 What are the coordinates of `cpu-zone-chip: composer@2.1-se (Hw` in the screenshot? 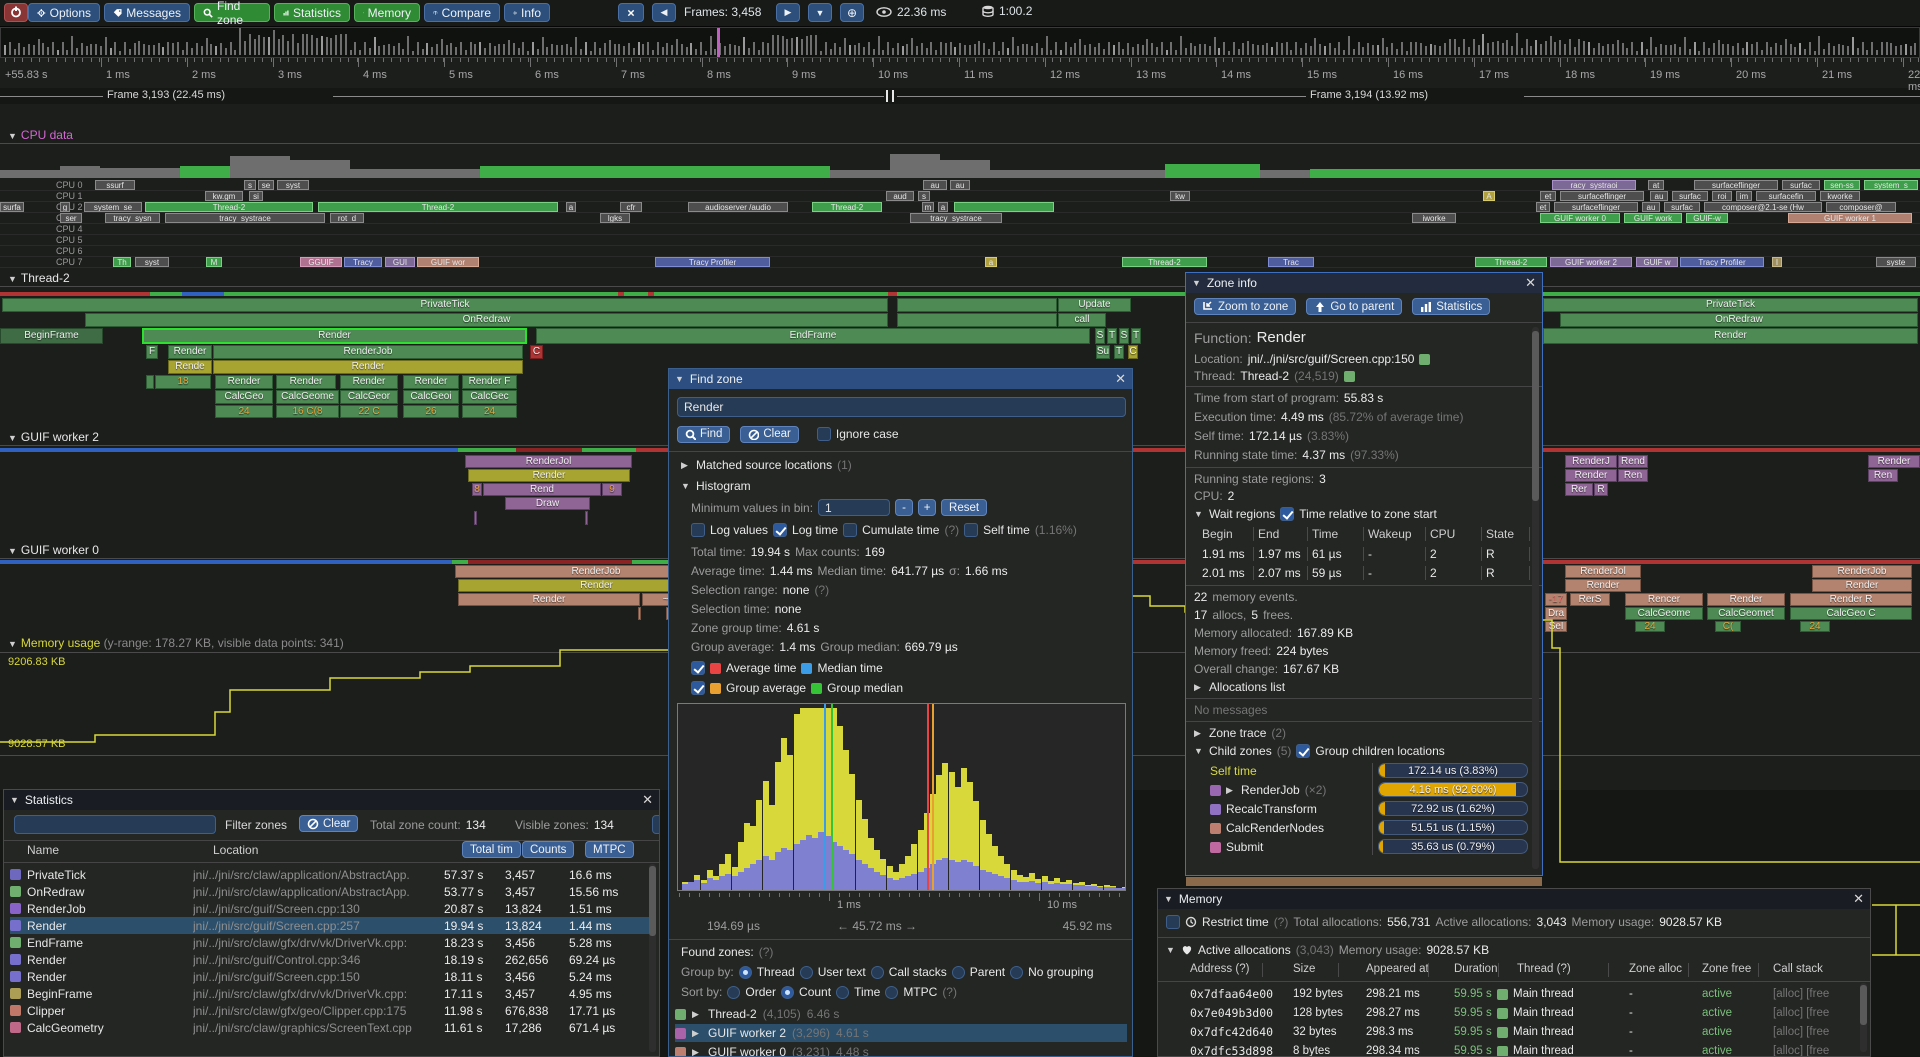 It's located at (1763, 207).